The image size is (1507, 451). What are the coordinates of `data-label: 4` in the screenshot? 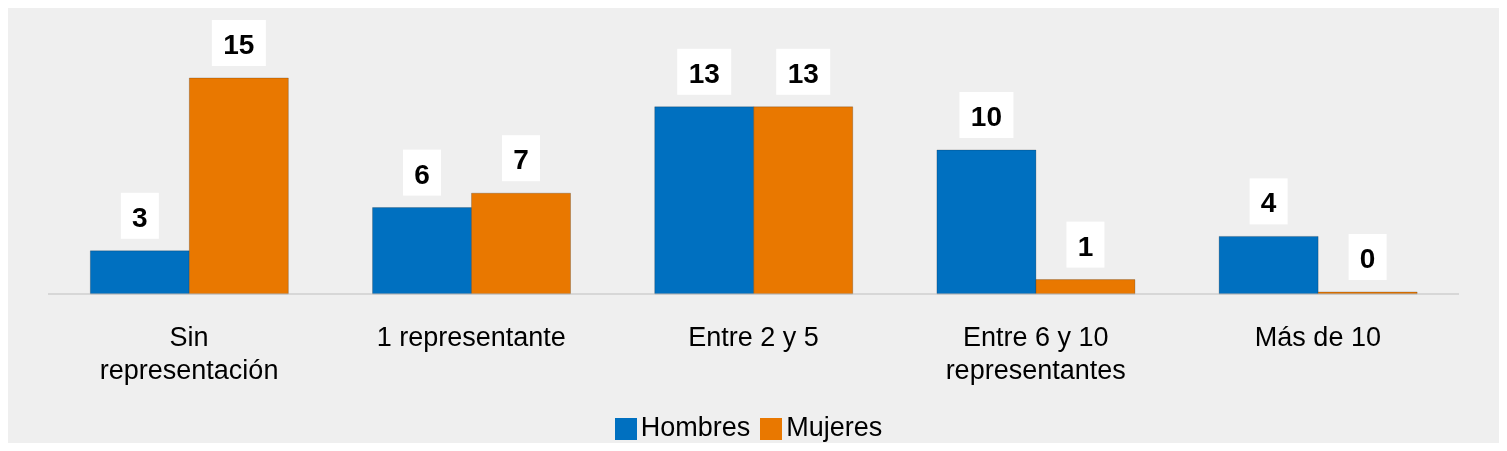 It's located at (1268, 203).